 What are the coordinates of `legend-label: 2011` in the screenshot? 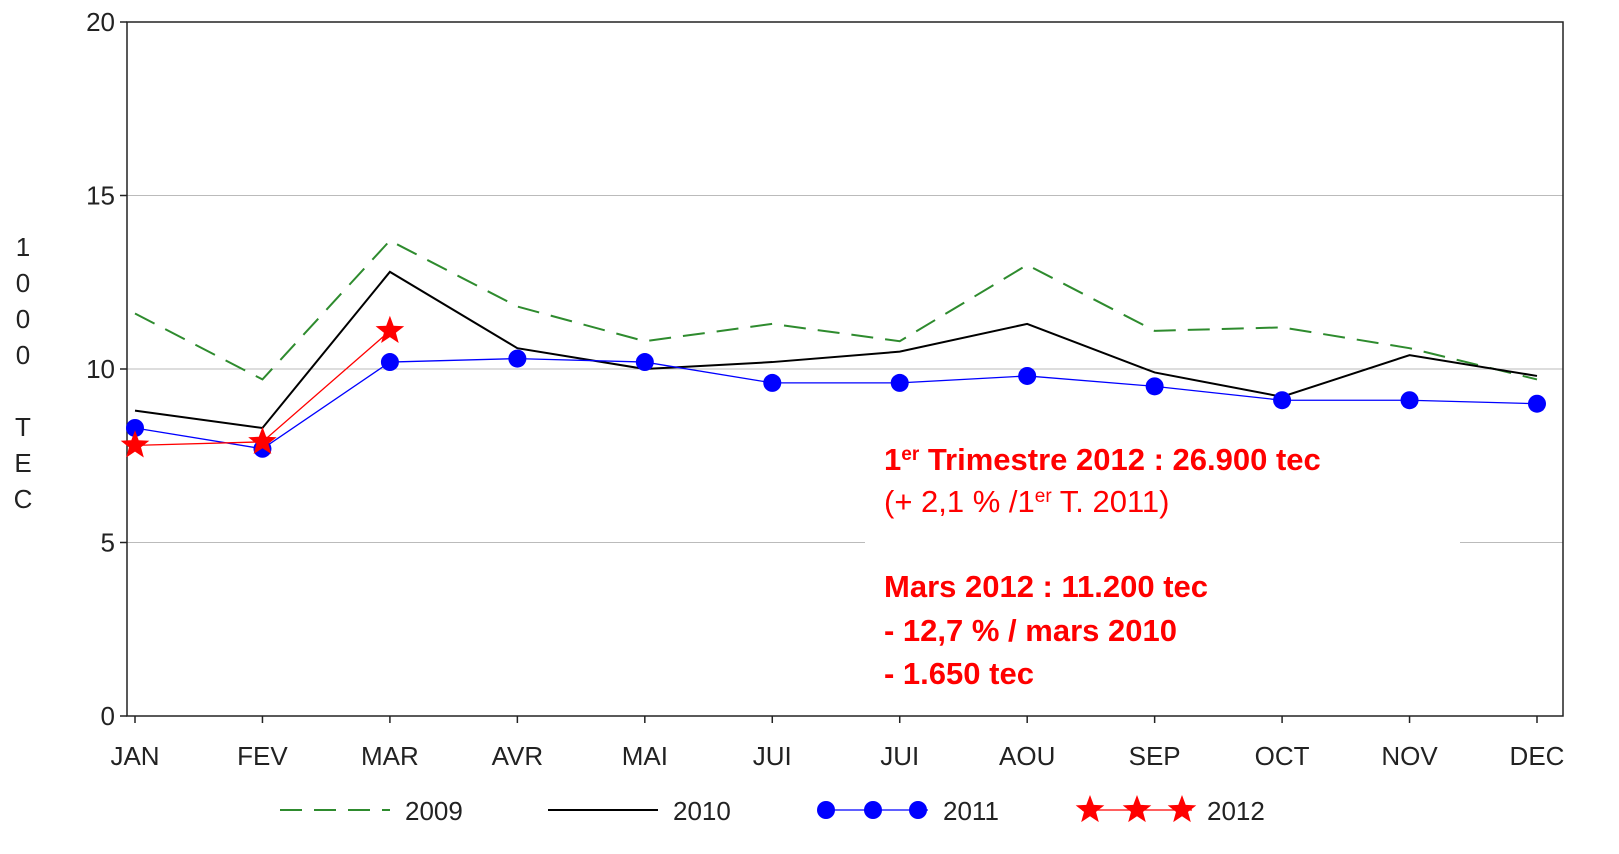 It's located at (971, 811).